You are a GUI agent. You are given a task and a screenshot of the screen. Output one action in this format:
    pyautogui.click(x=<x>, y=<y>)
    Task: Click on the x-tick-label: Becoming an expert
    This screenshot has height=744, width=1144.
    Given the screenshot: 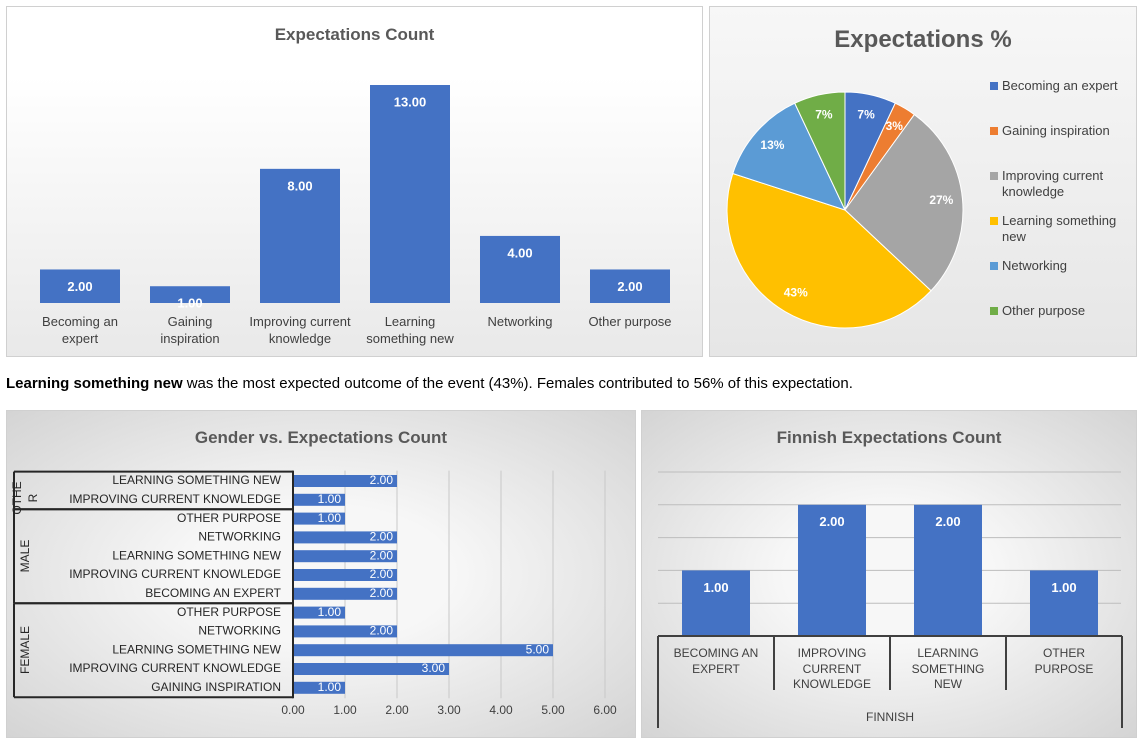 What is the action you would take?
    pyautogui.click(x=80, y=330)
    